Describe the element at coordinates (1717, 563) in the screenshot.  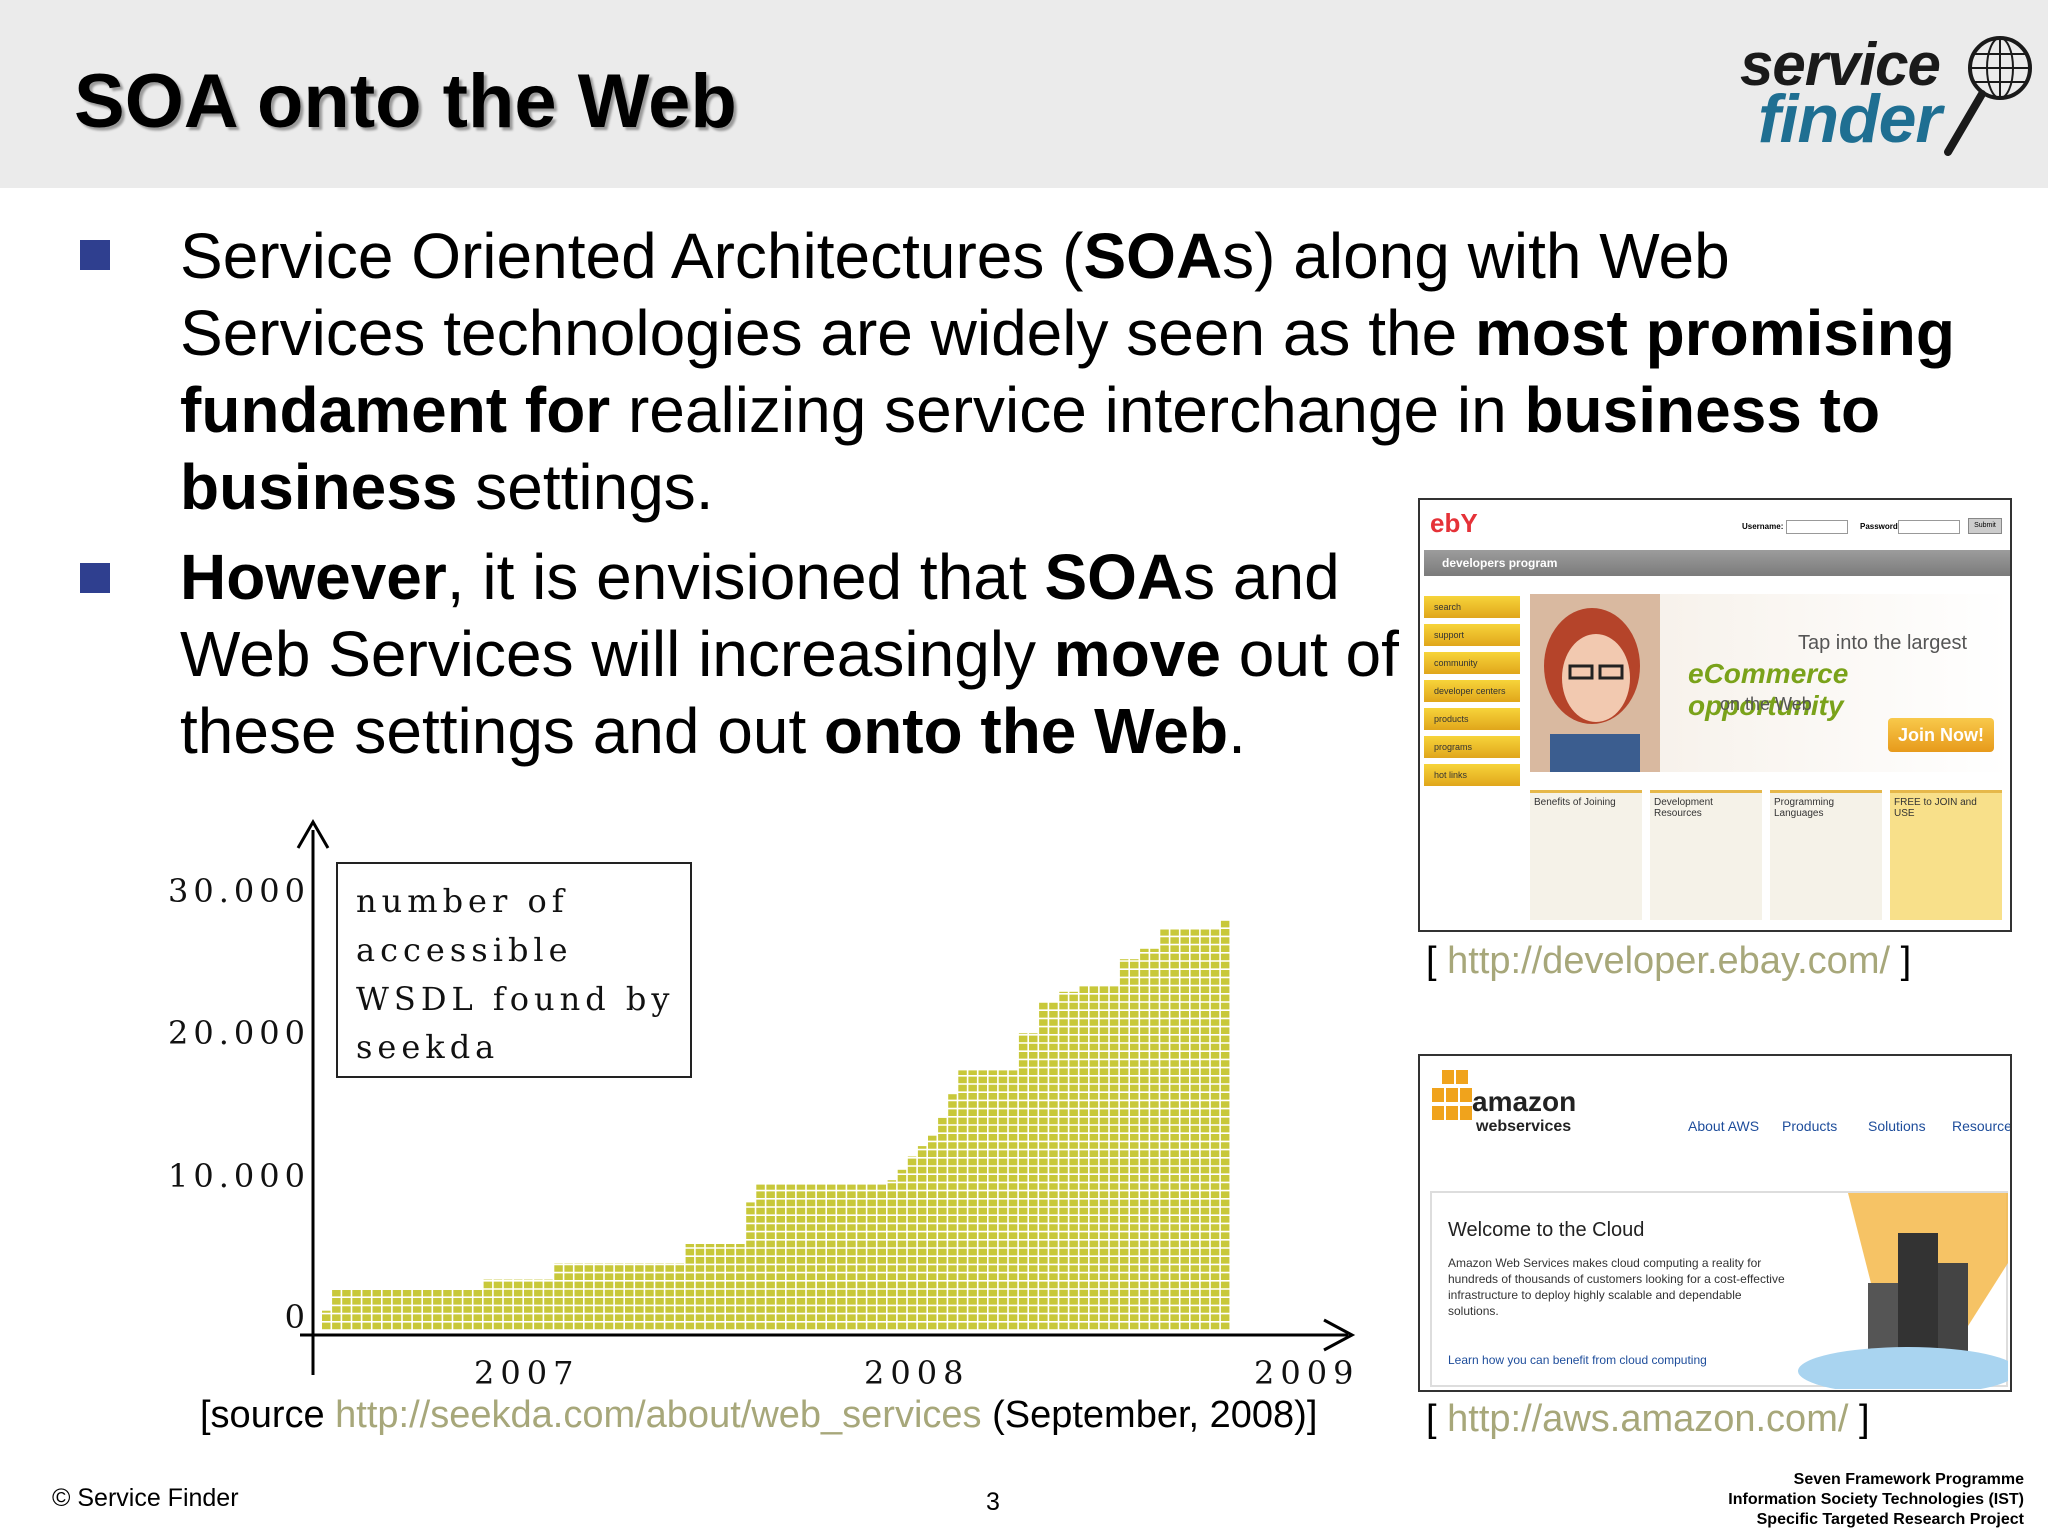
I see `ebay-nav-bar: developers program` at that location.